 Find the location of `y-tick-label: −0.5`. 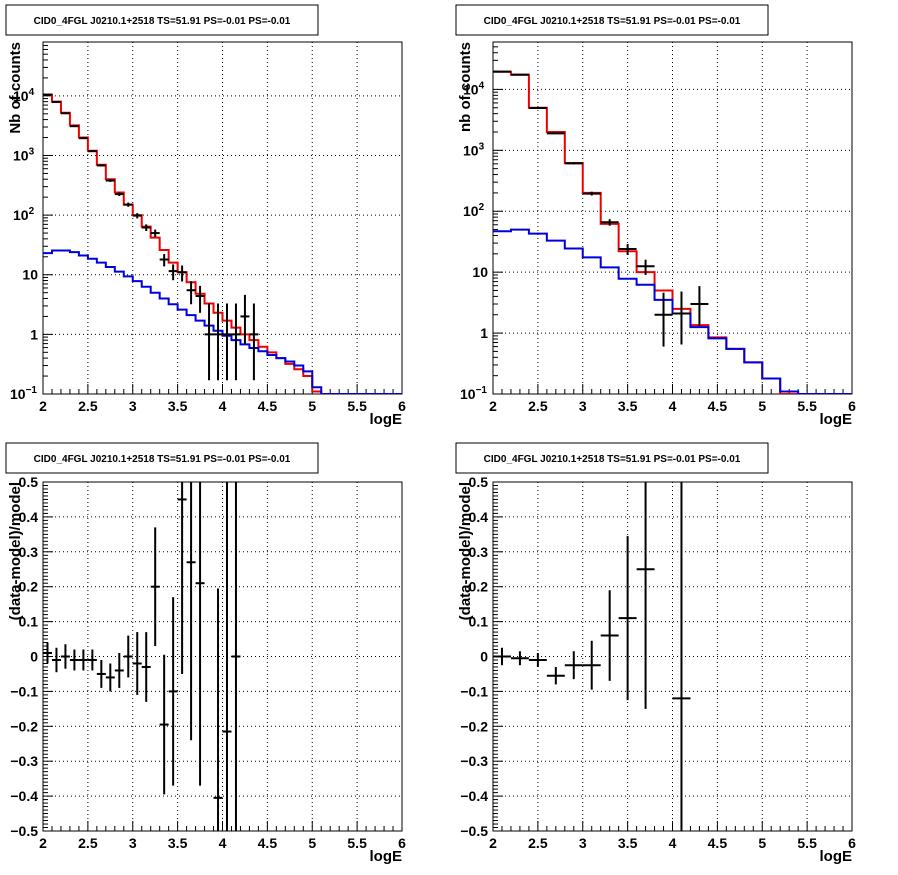

y-tick-label: −0.5 is located at coordinates (24, 831).